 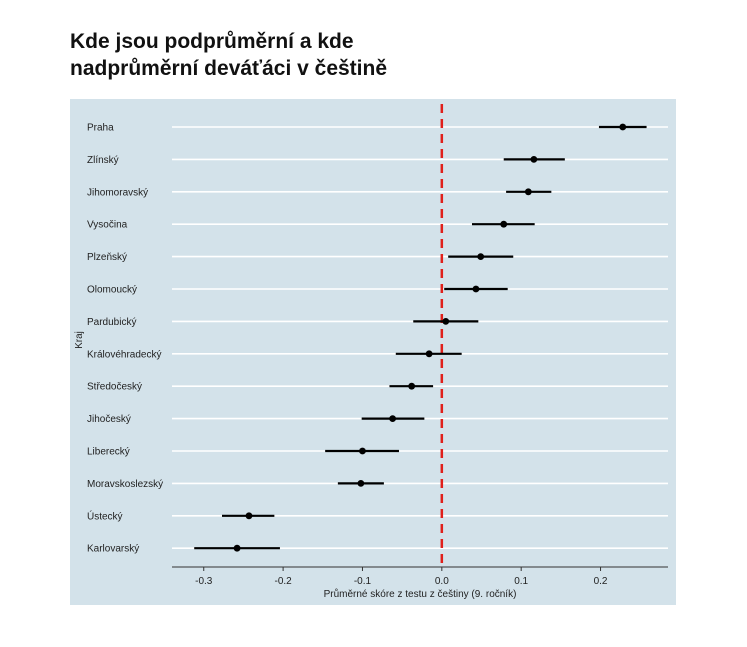 What do you see at coordinates (420, 576) in the screenshot?
I see `x-axis: -0.3 -0.2 -0.1 0.0 0.1 0.2` at bounding box center [420, 576].